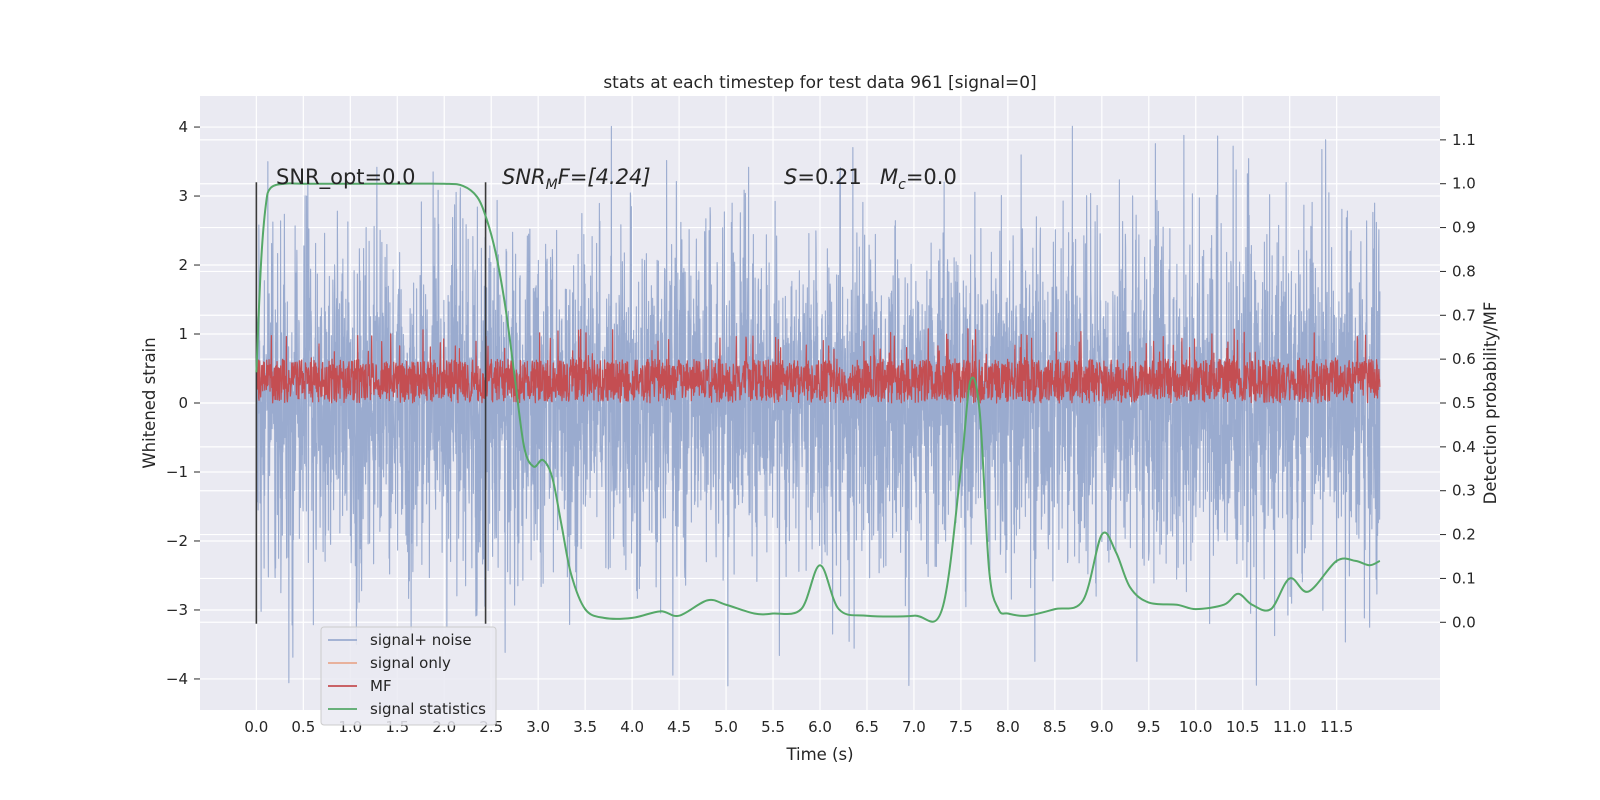 The height and width of the screenshot is (800, 1600). What do you see at coordinates (1464, 271) in the screenshot?
I see `y-right-tick-label: 0.8` at bounding box center [1464, 271].